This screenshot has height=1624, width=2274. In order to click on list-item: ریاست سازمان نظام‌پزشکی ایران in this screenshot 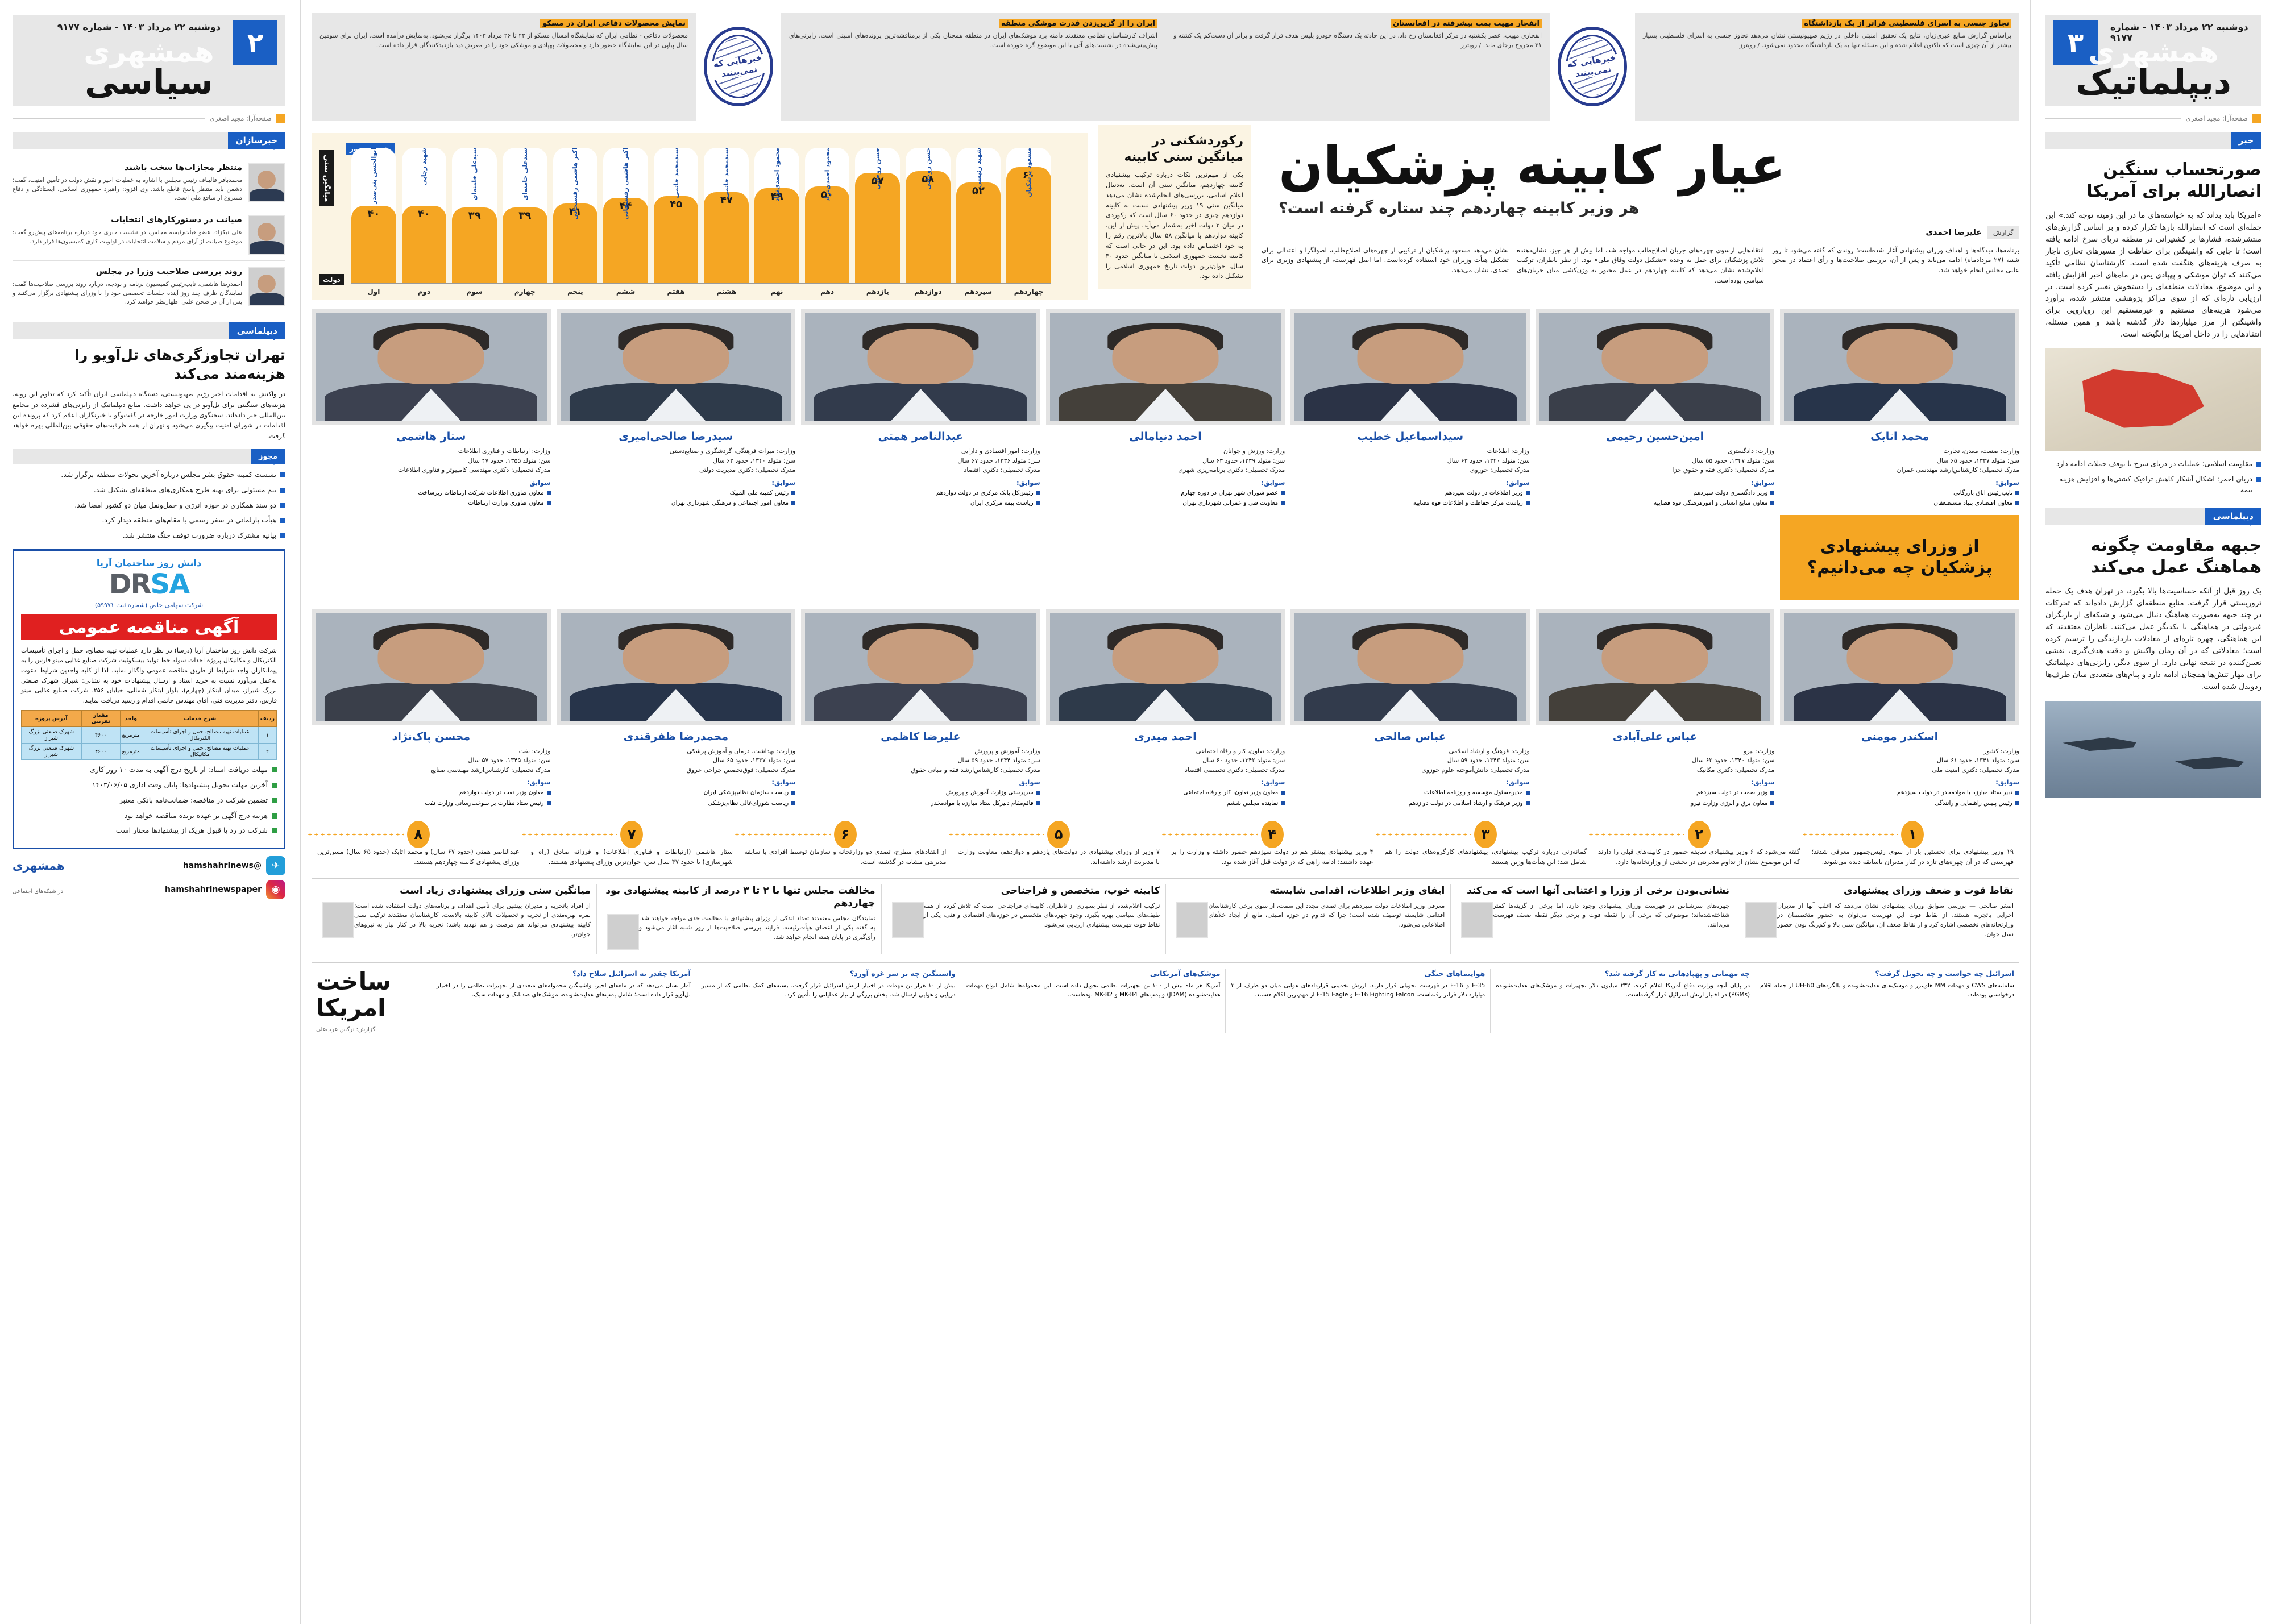, I will do `click(676, 792)`.